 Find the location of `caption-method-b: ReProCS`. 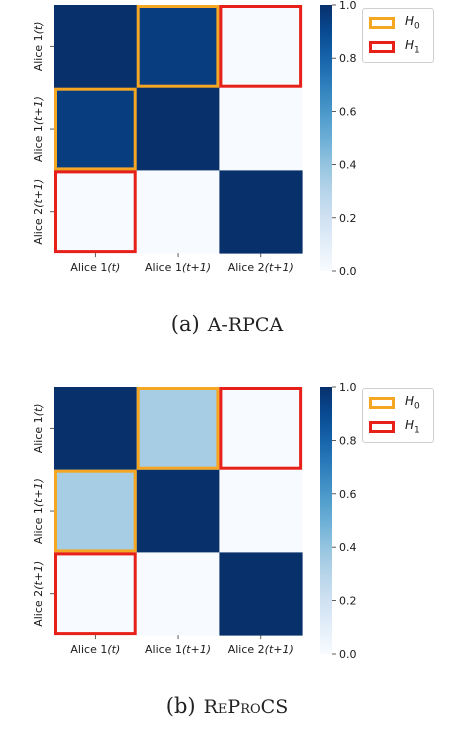

caption-method-b: ReProCS is located at coordinates (246, 707).